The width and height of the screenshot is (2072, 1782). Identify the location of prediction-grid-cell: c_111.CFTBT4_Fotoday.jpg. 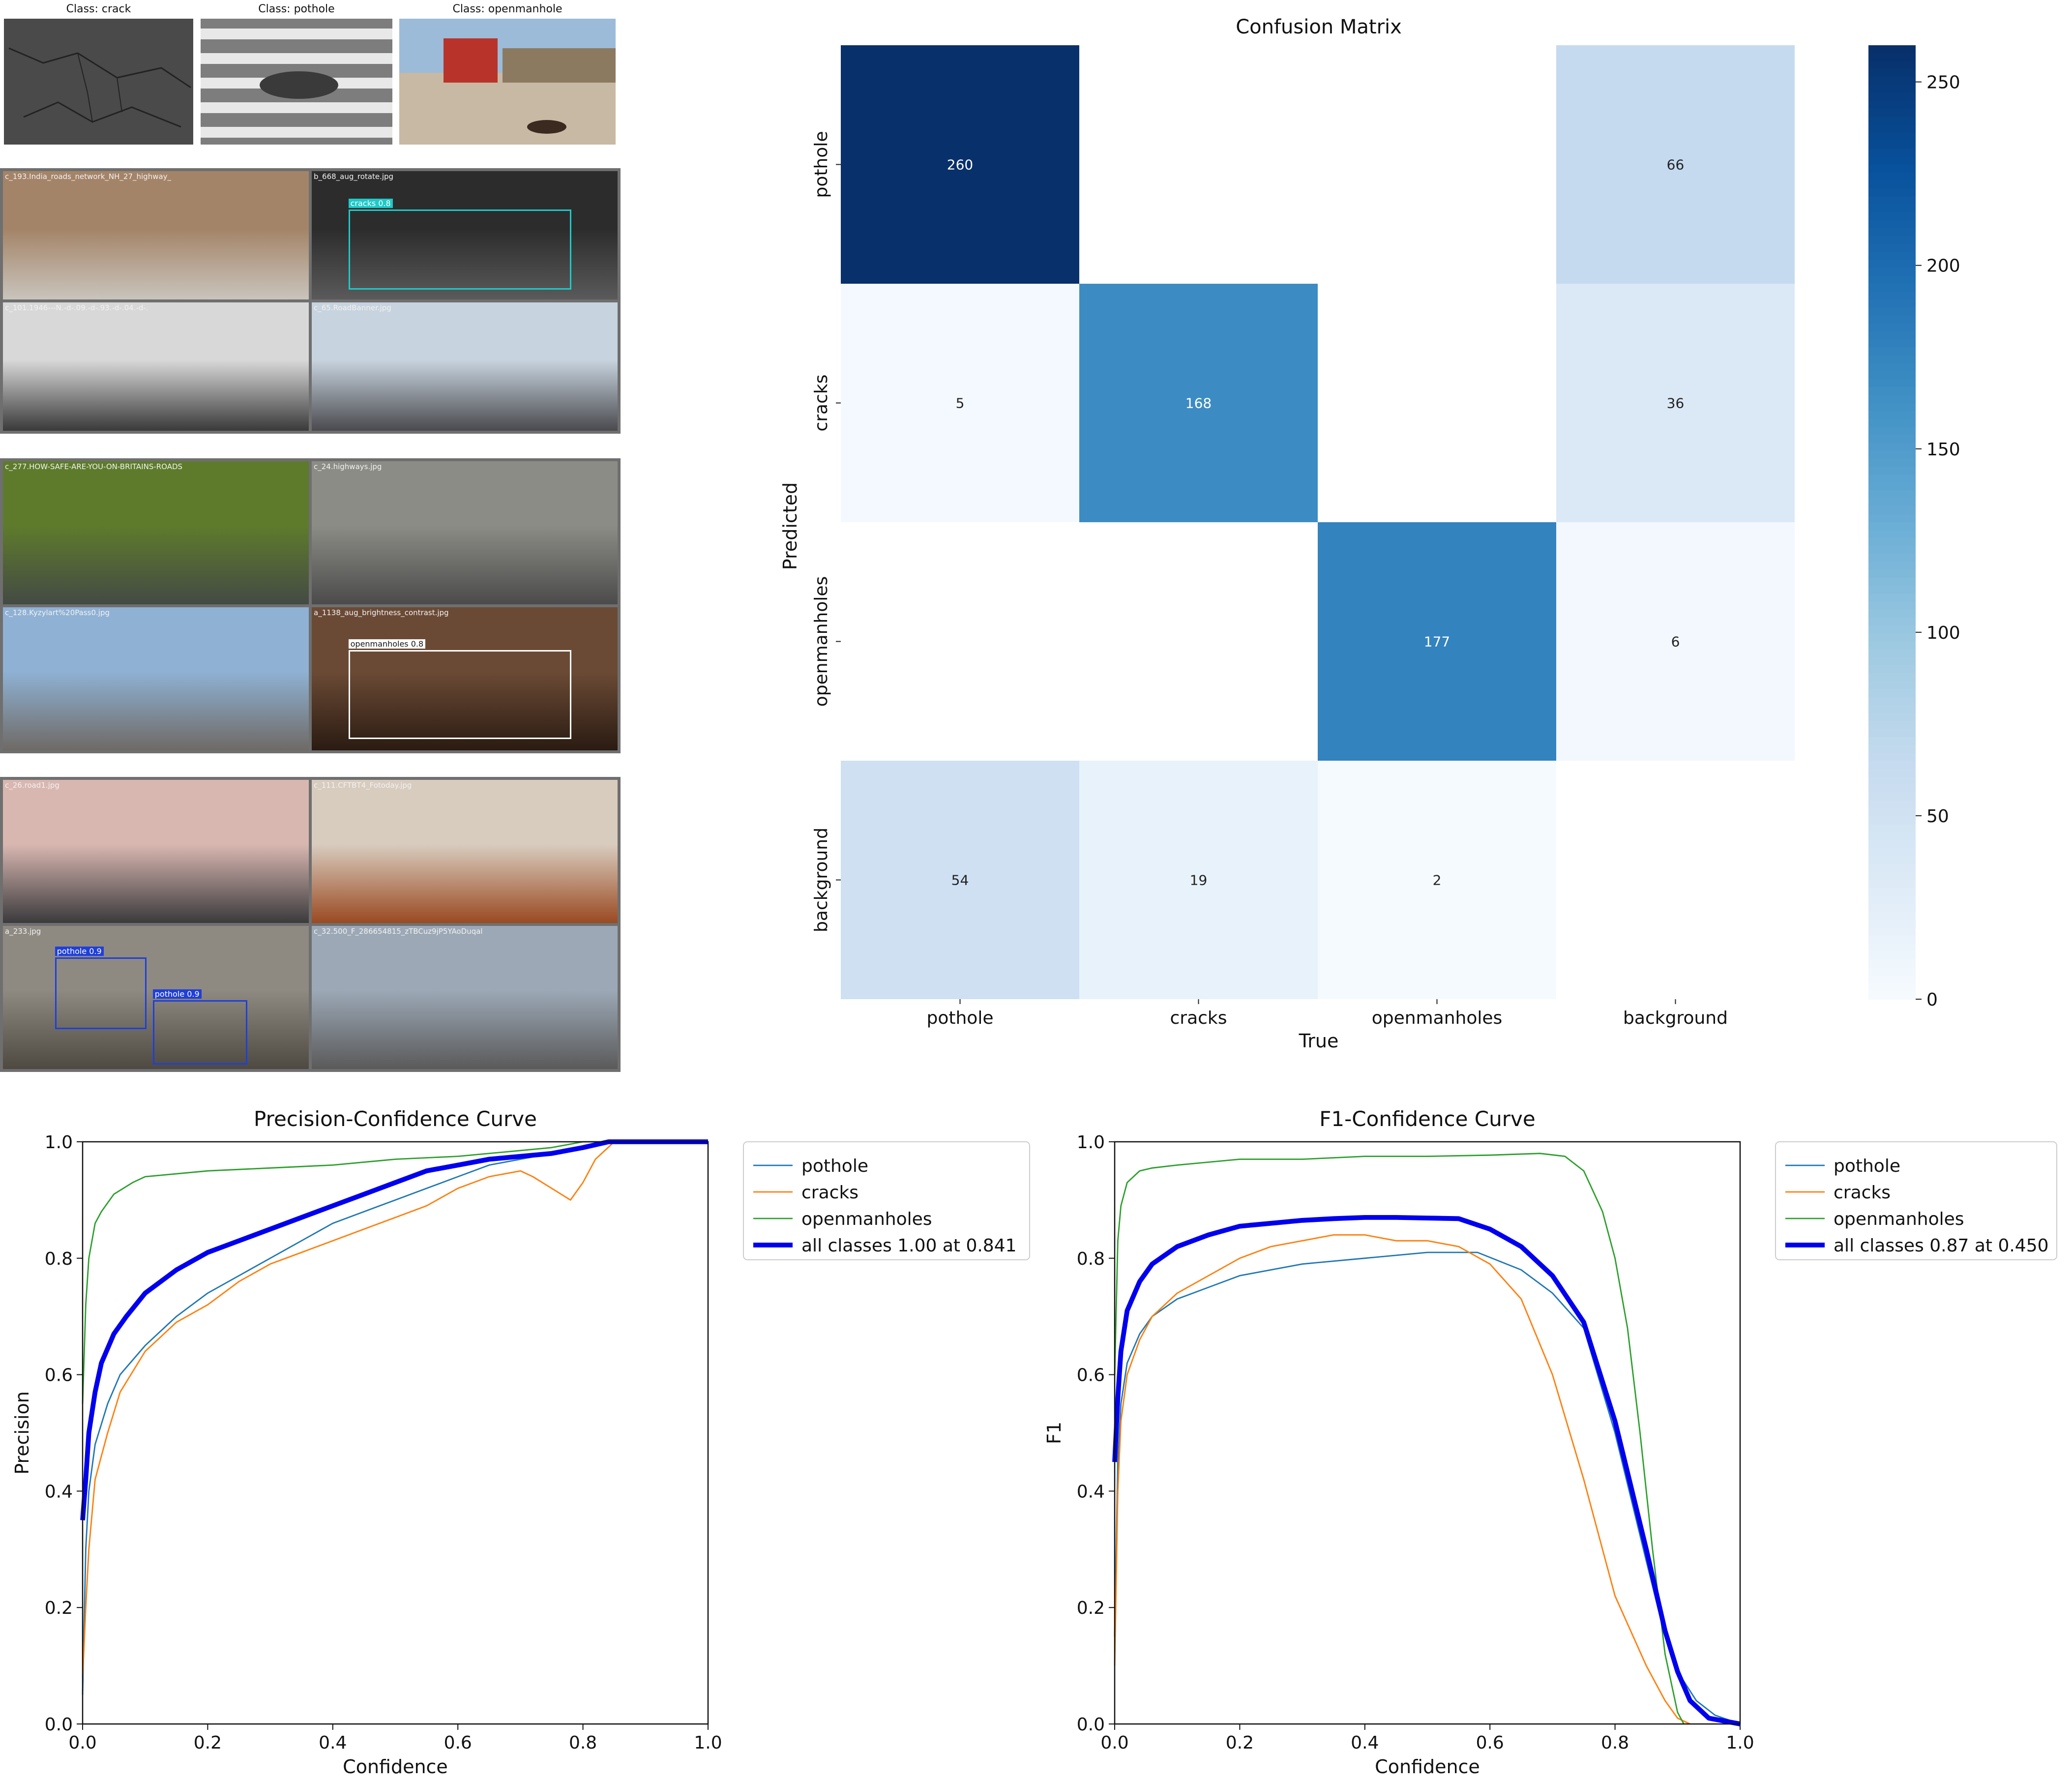
(465, 851).